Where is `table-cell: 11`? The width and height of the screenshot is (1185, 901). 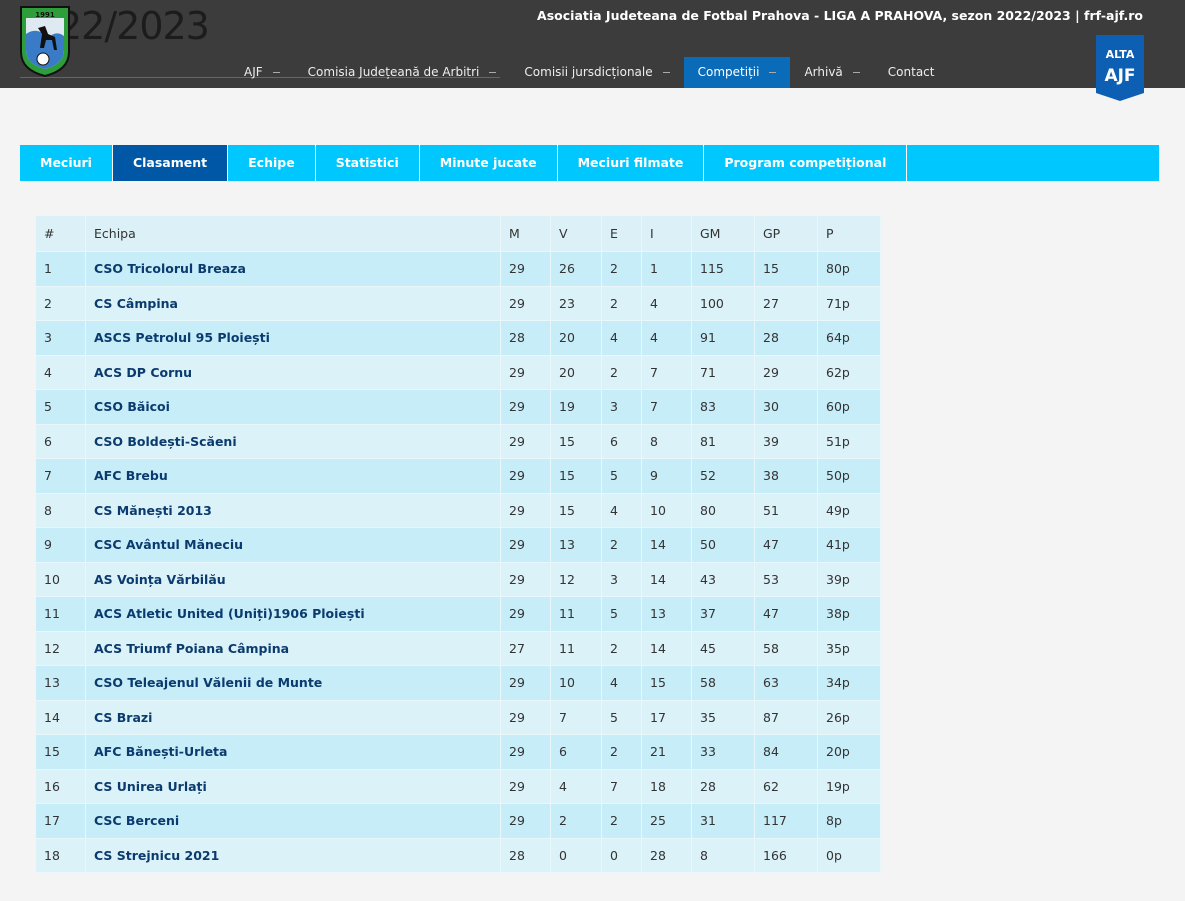 table-cell: 11 is located at coordinates (60, 614).